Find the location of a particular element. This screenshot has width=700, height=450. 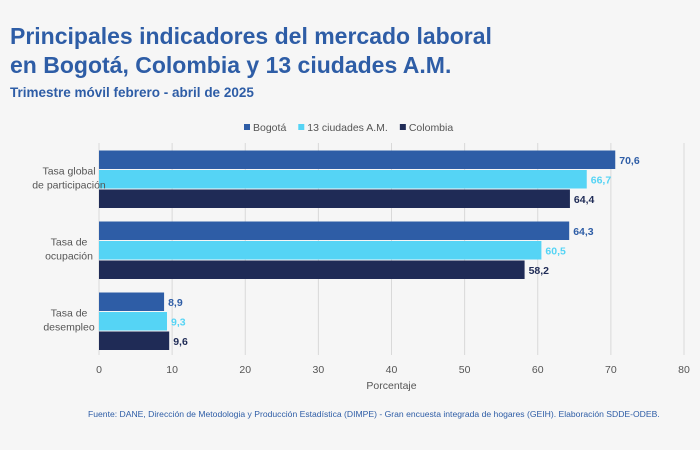

data-label: 8,9 is located at coordinates (175, 303).